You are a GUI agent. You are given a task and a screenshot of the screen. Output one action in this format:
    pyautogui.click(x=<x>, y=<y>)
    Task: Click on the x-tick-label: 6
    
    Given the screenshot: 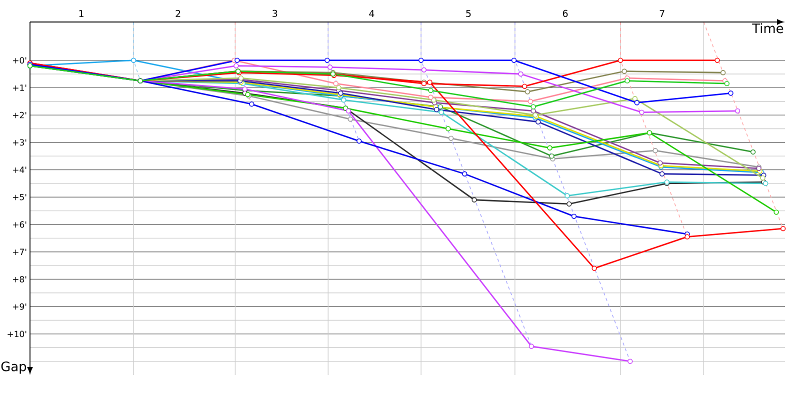 What is the action you would take?
    pyautogui.click(x=565, y=13)
    